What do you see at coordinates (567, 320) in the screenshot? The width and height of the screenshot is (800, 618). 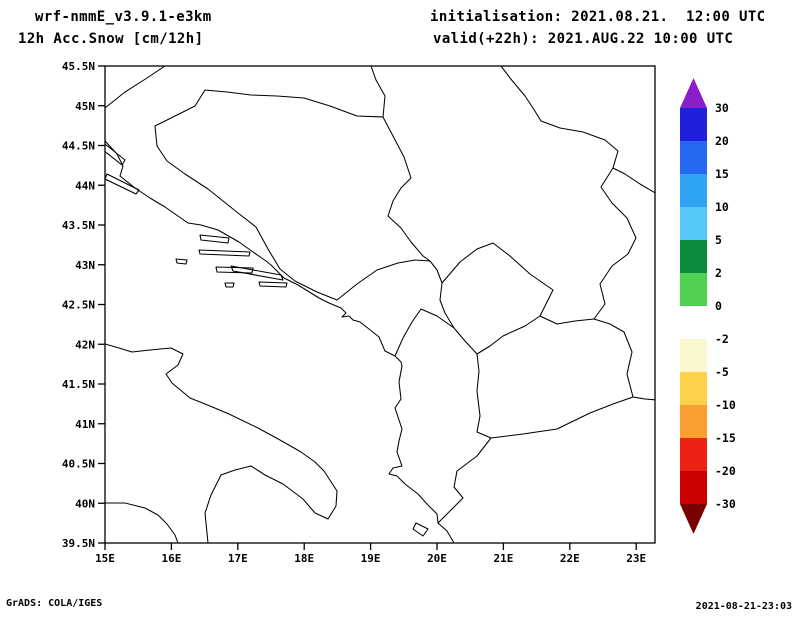 I see `border-macedonia-serbia` at bounding box center [567, 320].